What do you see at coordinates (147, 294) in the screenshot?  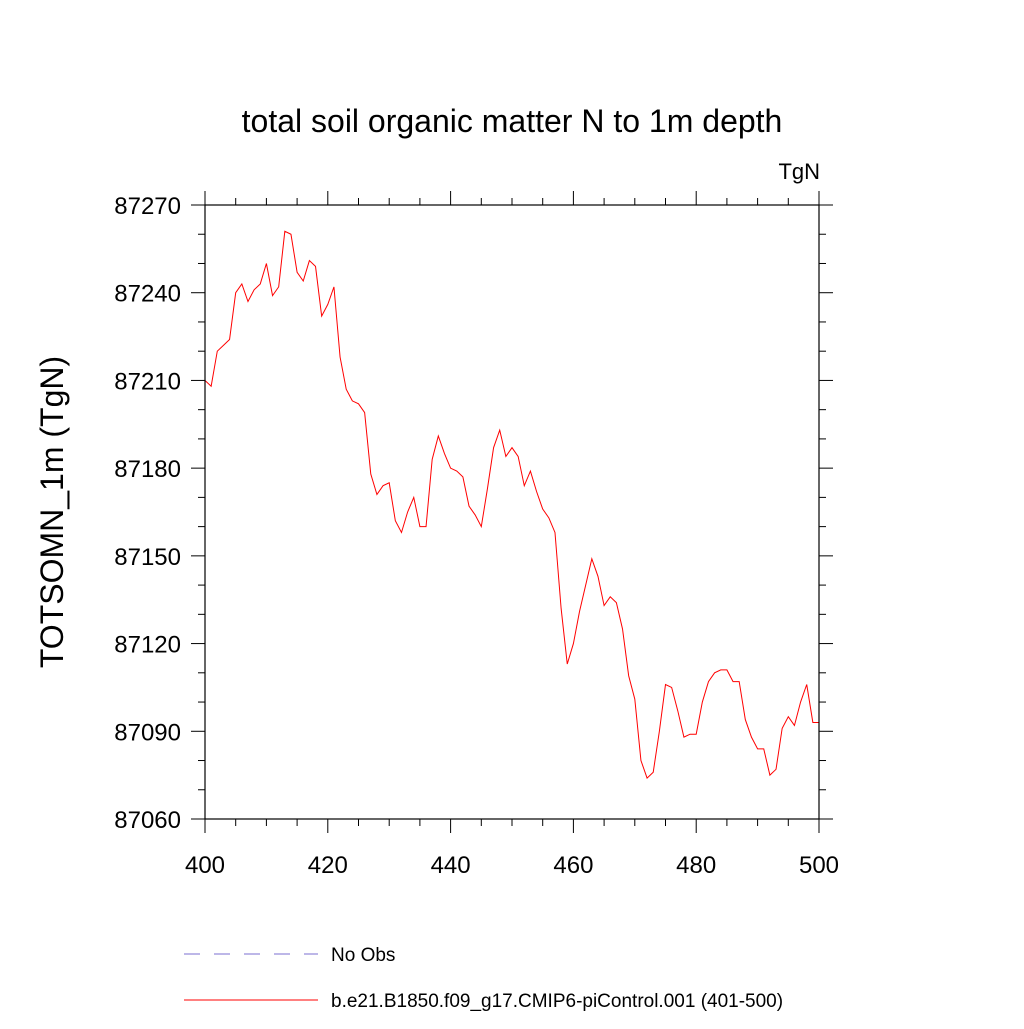 I see `y-tick-label: 87240` at bounding box center [147, 294].